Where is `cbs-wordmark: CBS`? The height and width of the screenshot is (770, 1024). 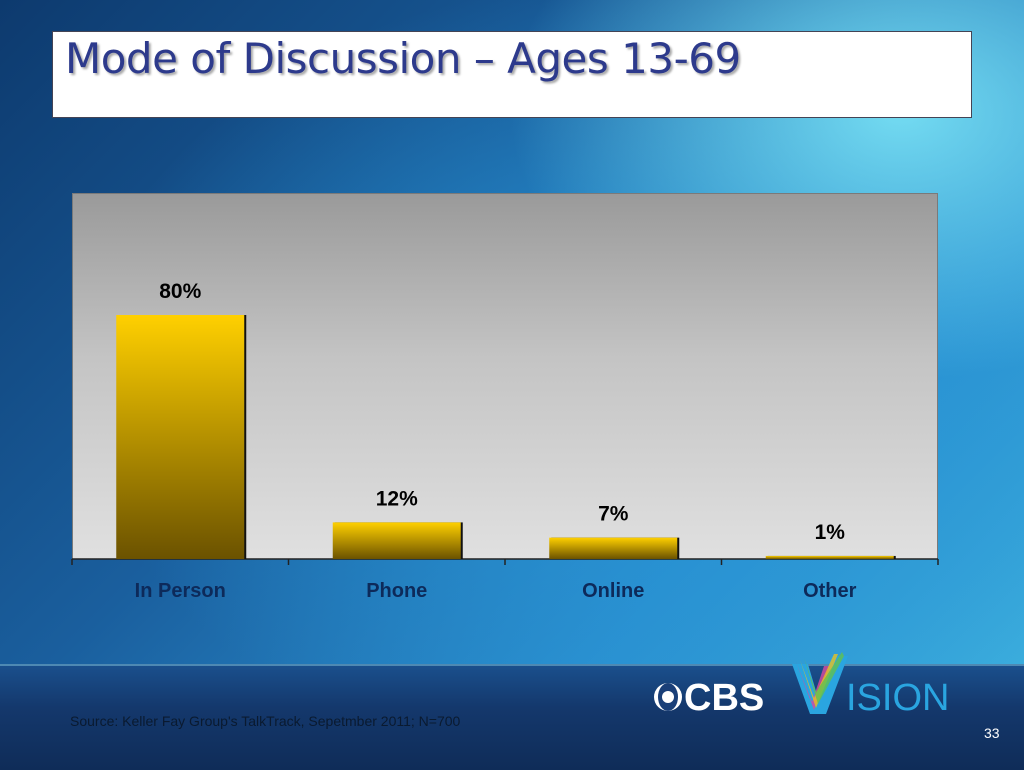 cbs-wordmark: CBS is located at coordinates (724, 698).